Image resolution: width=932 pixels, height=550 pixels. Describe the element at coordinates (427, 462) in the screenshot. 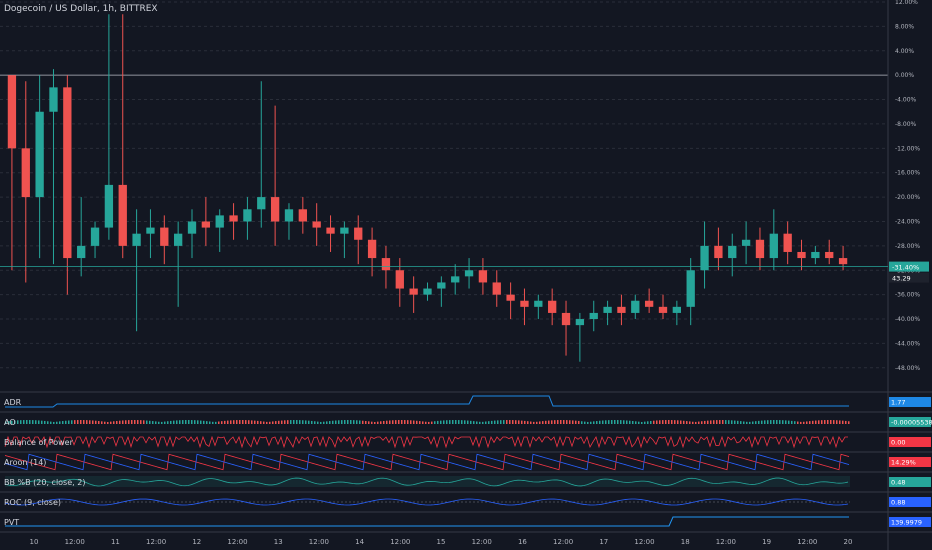

I see `aroon-up-line` at that location.